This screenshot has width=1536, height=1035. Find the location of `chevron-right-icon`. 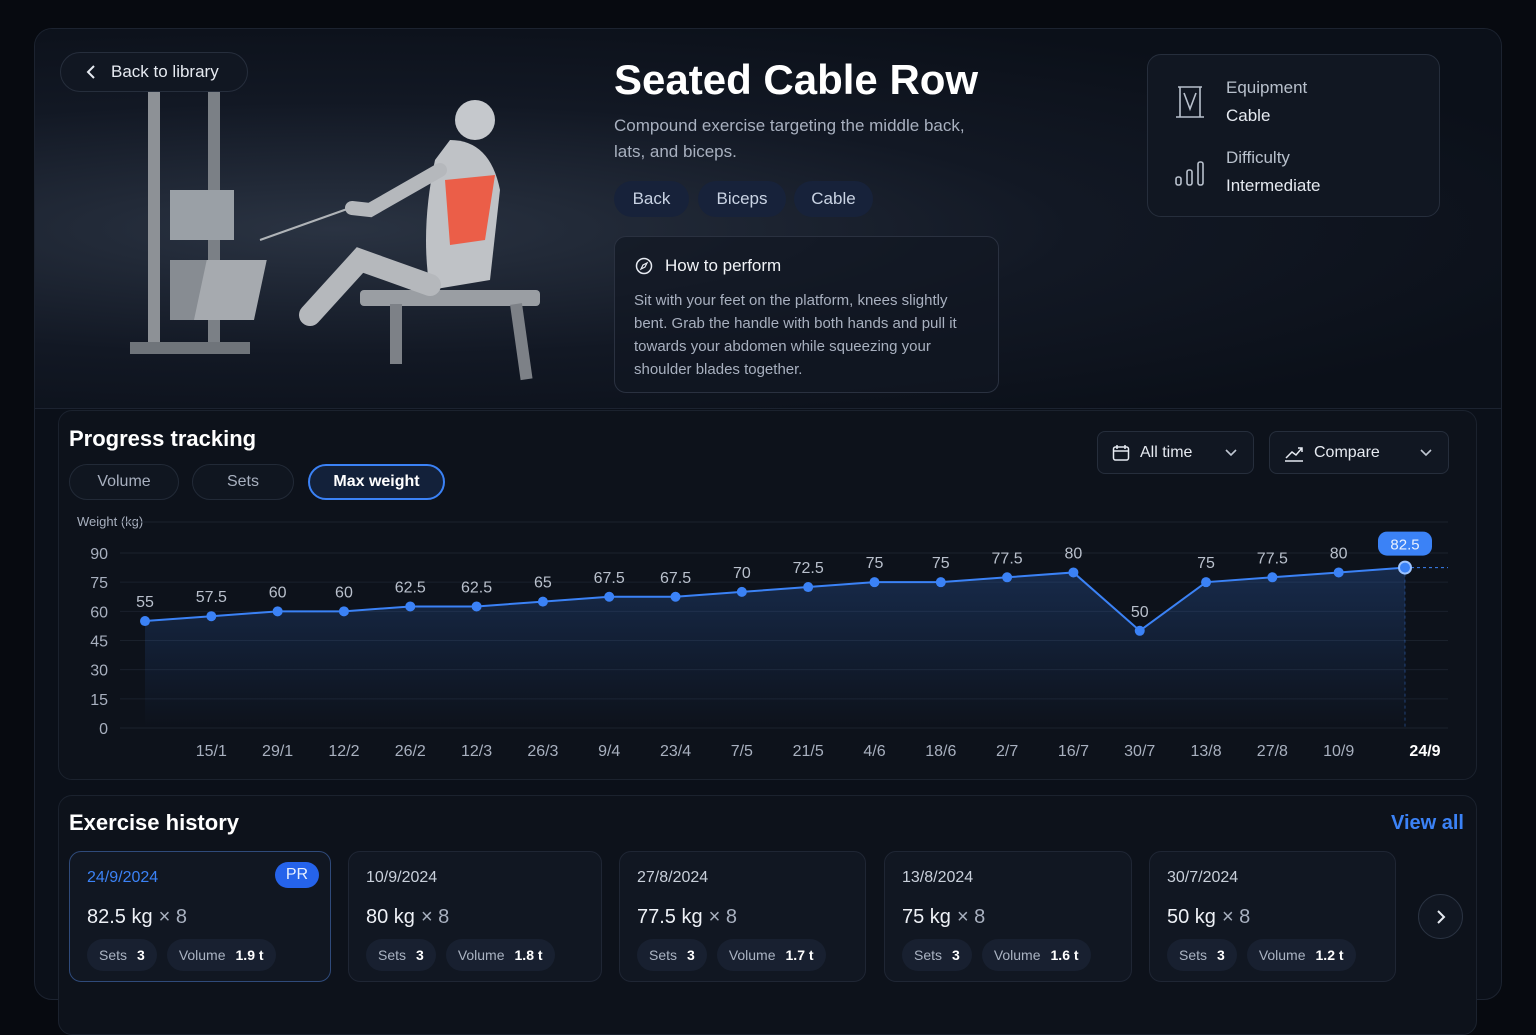

chevron-right-icon is located at coordinates (1440, 916).